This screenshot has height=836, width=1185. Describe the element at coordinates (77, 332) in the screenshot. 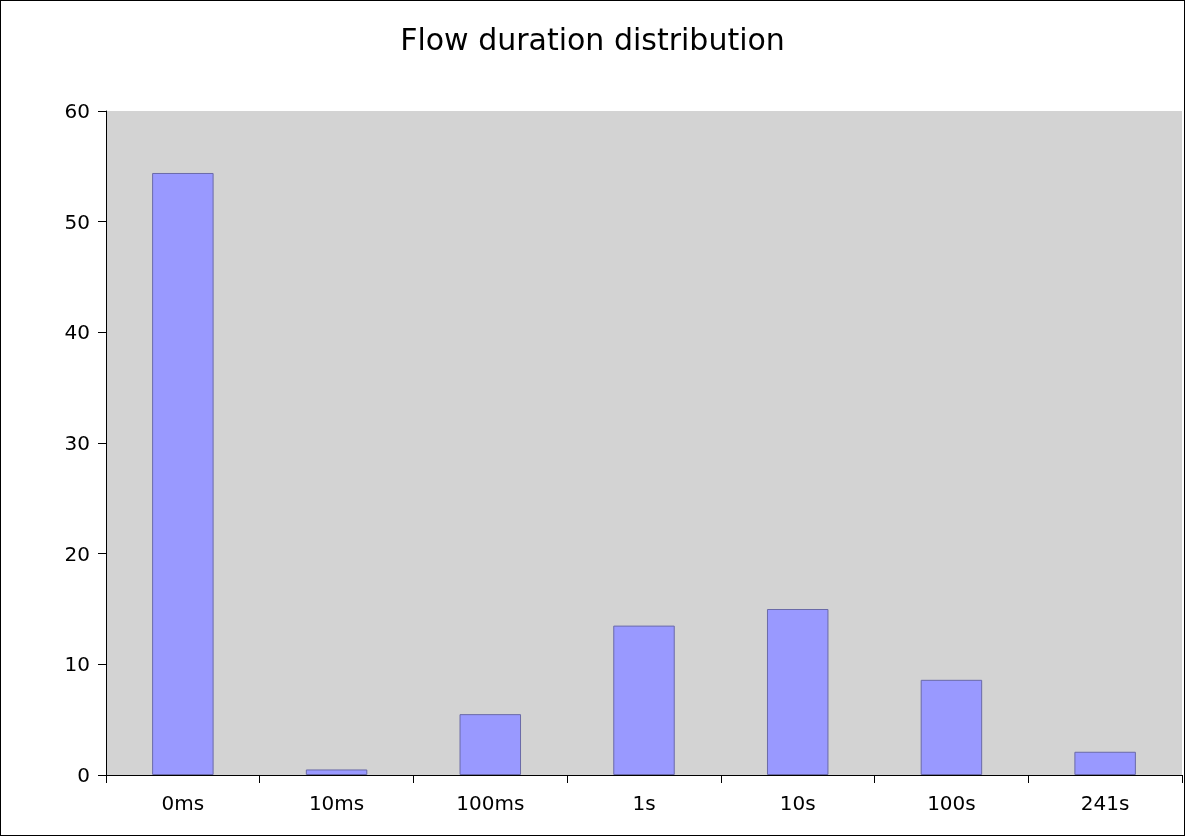

I see `y-tick-label: 40` at that location.